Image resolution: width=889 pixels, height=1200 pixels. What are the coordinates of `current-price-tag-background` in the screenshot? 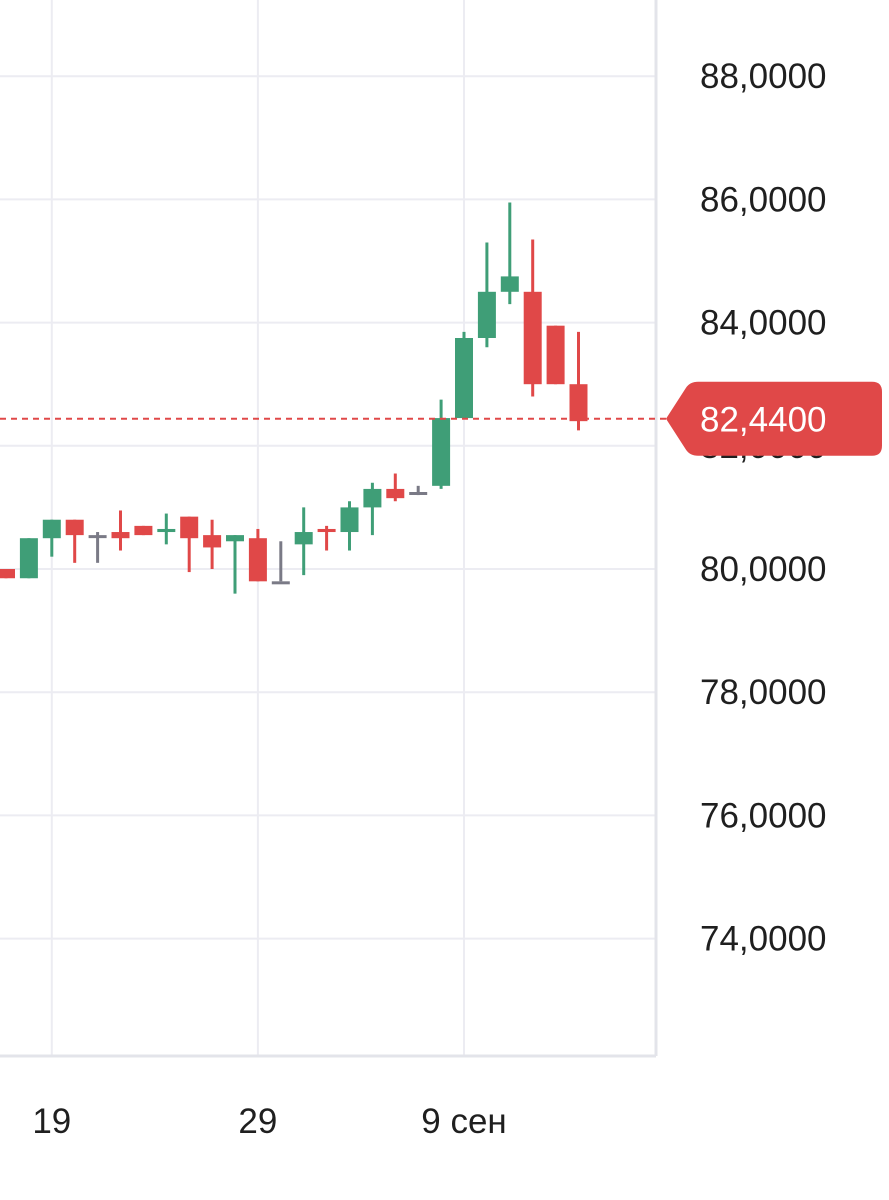 It's located at (774, 418).